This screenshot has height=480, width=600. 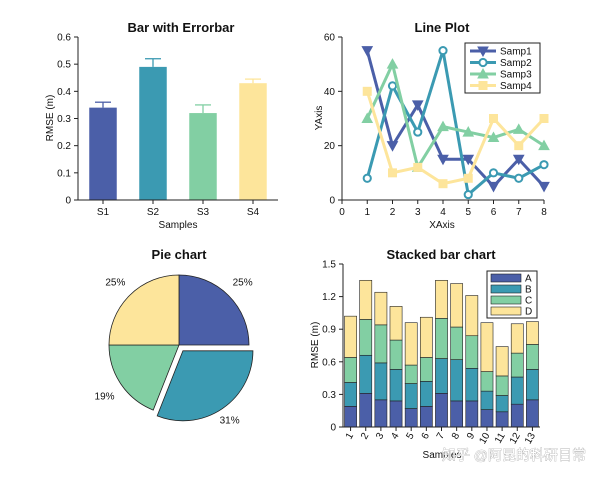 I want to click on x-tick-label: 9, so click(x=471, y=436).